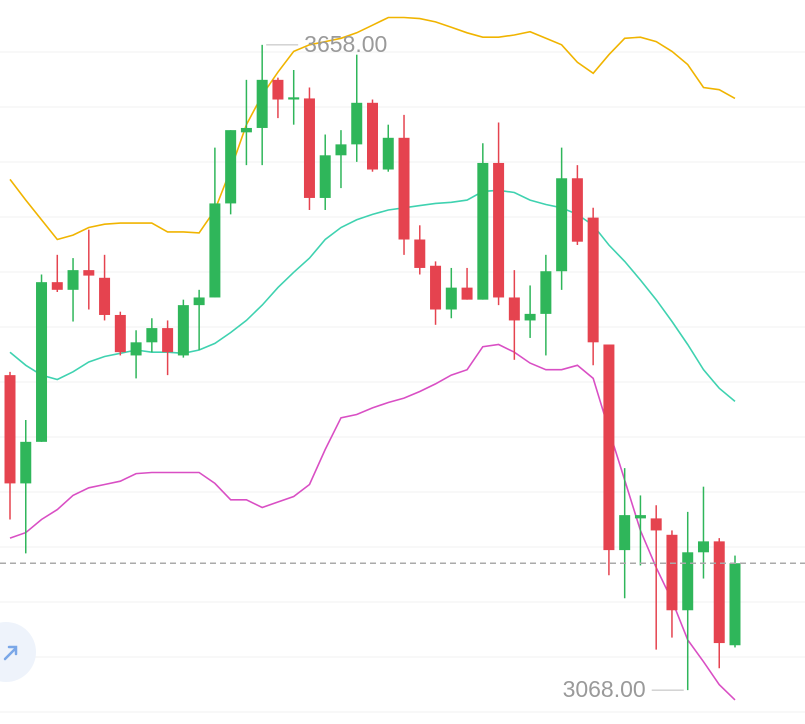  I want to click on trend-button, so click(18, 652).